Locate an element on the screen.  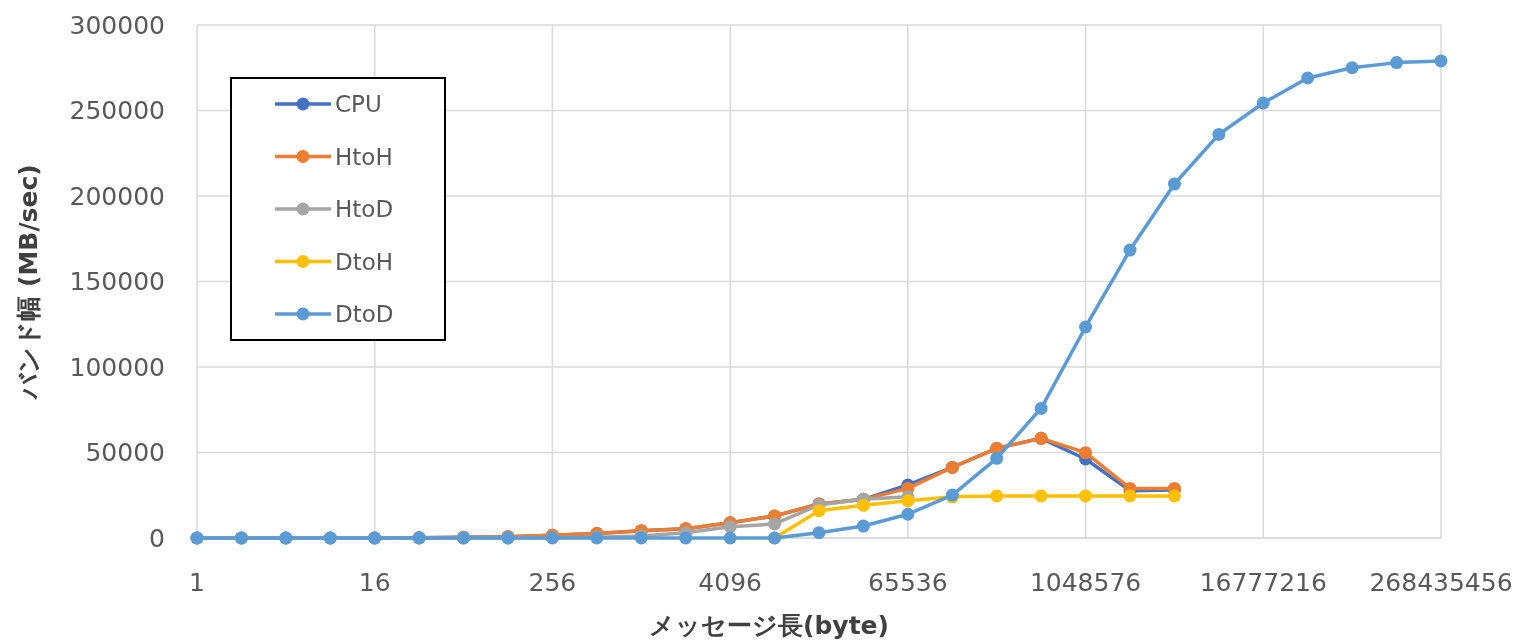
legend-label: DtoD is located at coordinates (364, 314).